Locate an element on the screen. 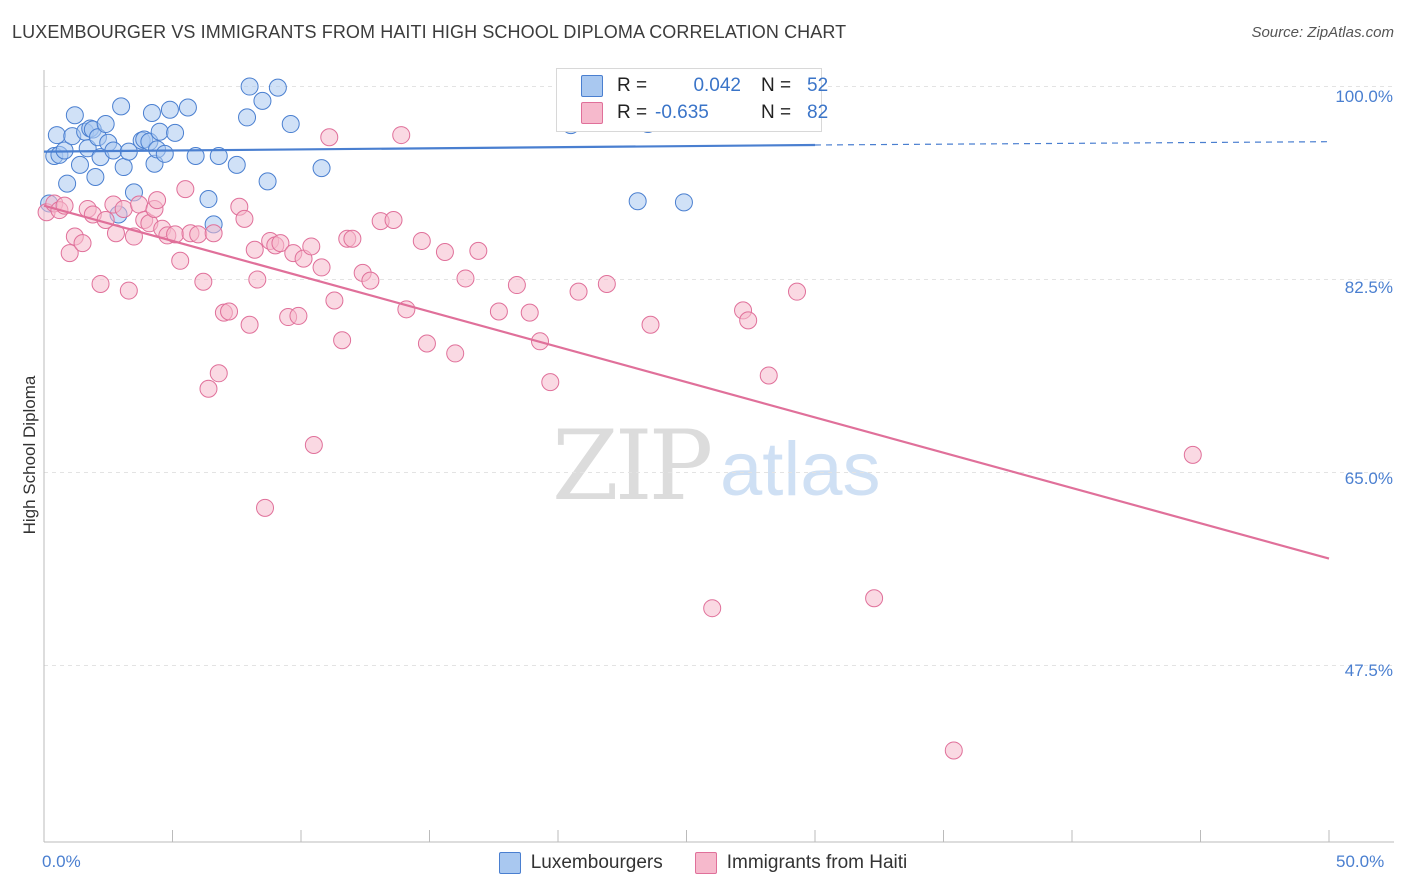 This screenshot has height=892, width=1406. n-label: N = is located at coordinates (776, 112).